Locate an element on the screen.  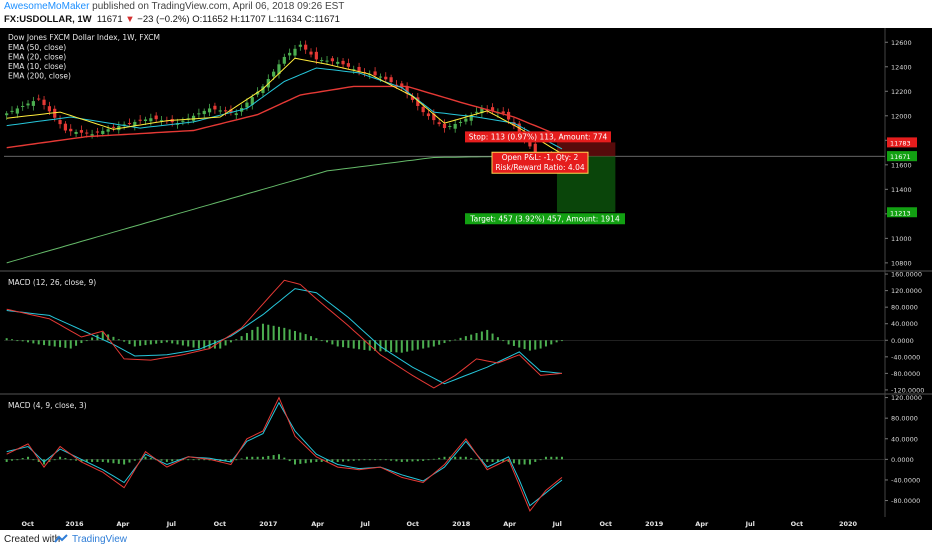
macd1-macd-line is located at coordinates (284, 334).